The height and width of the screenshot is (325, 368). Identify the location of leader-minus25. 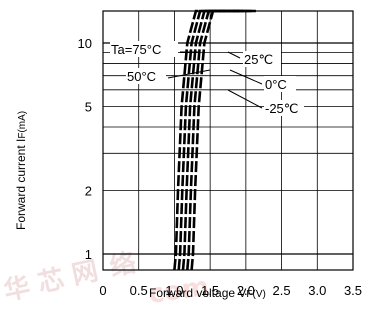
(245, 99).